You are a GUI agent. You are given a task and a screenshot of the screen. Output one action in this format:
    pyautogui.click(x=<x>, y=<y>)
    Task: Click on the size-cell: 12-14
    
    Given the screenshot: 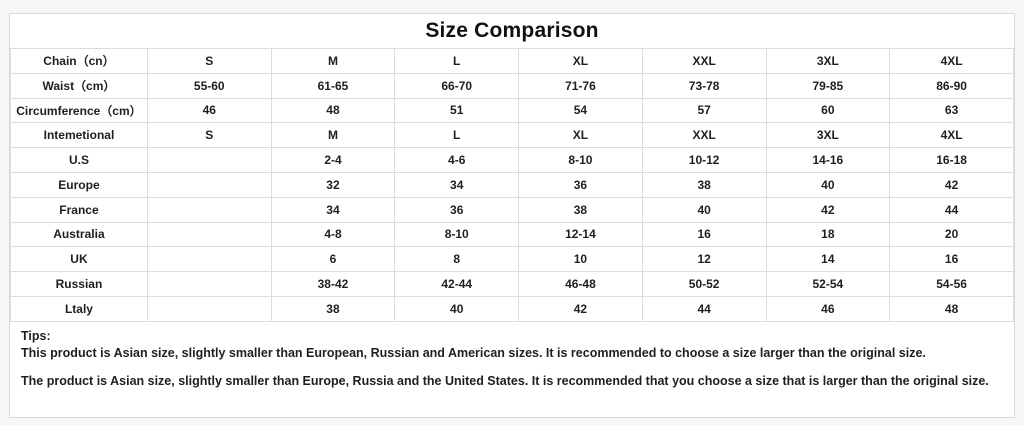 What is the action you would take?
    pyautogui.click(x=580, y=234)
    